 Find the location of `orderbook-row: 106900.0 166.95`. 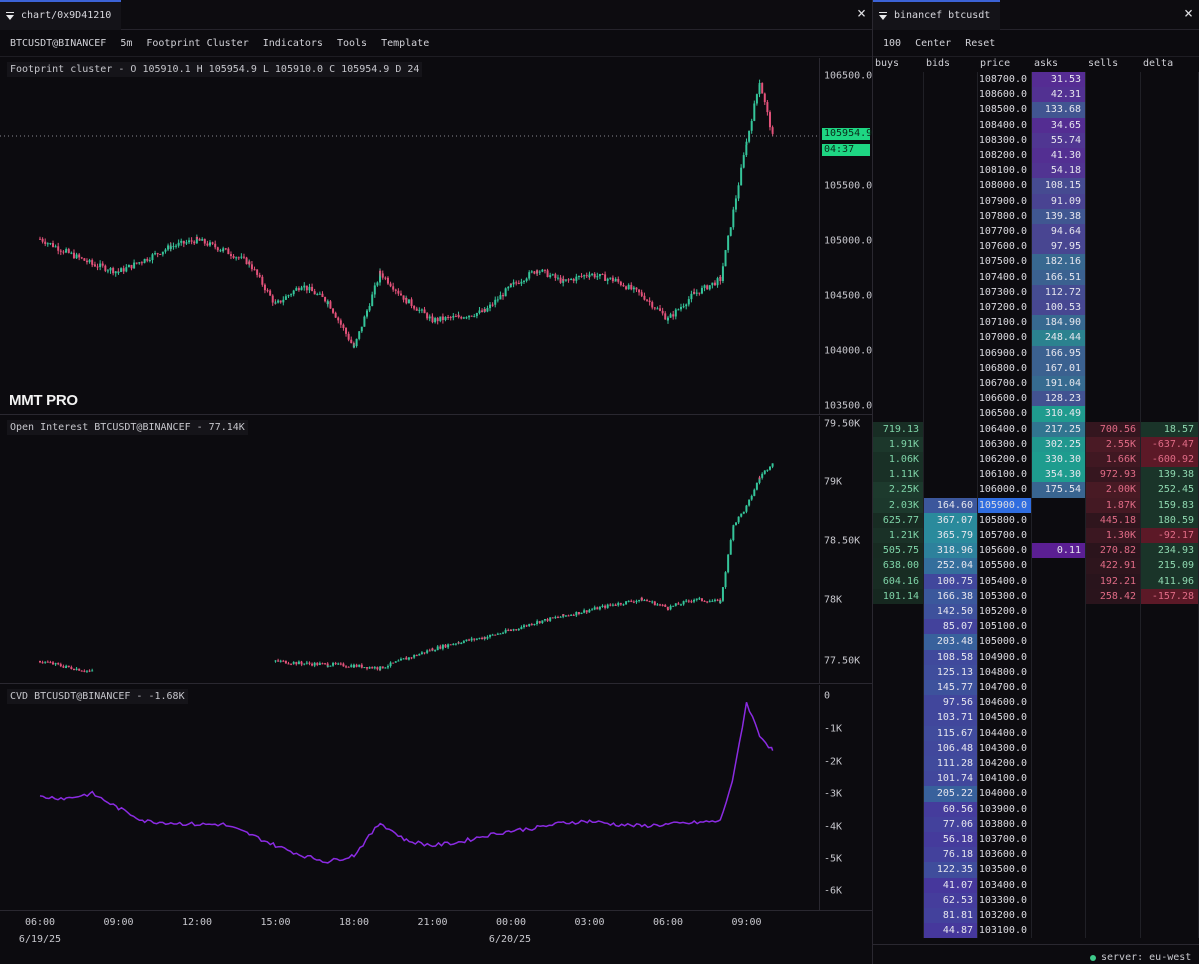

orderbook-row: 106900.0 166.95 is located at coordinates (1036, 353).